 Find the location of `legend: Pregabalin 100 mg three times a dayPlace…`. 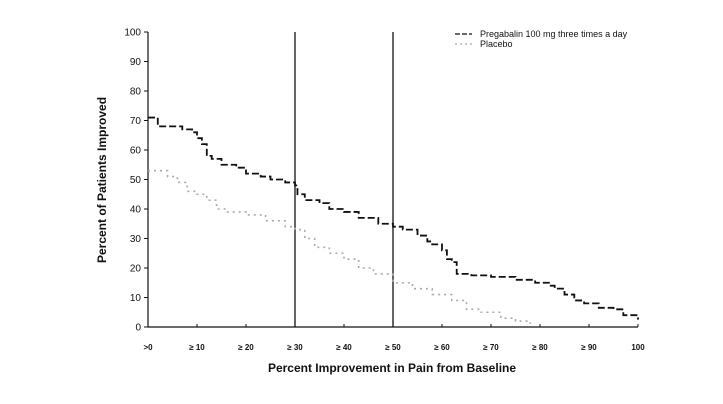

legend: Pregabalin 100 mg three times a dayPlace… is located at coordinates (541, 39).